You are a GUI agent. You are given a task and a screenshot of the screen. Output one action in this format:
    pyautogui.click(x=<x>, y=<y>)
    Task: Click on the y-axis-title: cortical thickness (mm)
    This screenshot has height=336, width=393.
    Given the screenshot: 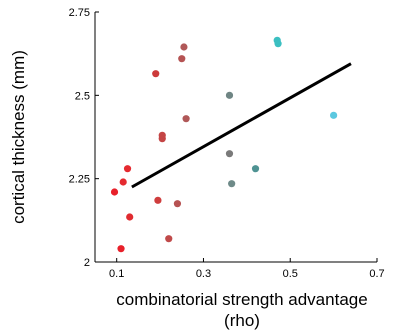 What is the action you would take?
    pyautogui.click(x=18, y=137)
    